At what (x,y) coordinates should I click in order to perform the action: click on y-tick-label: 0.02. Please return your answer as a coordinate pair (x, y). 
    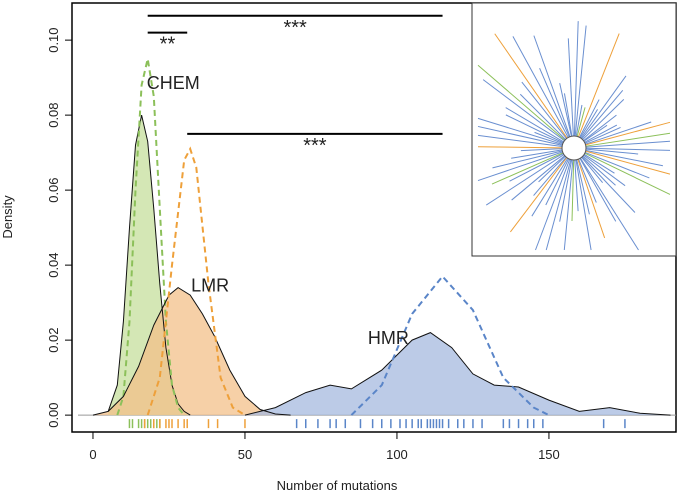
    Looking at the image, I should click on (53, 339).